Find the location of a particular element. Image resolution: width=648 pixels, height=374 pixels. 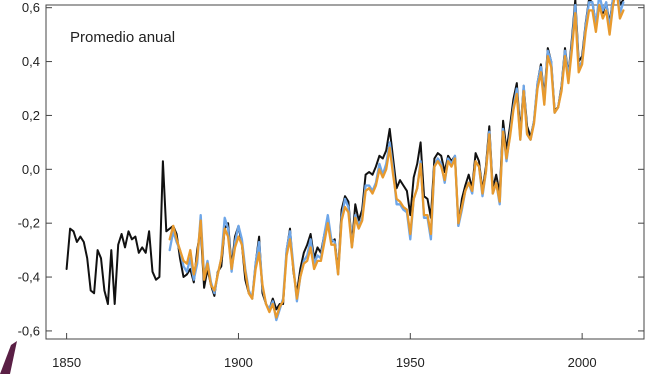

x-tick-label: 1900 is located at coordinates (238, 362).